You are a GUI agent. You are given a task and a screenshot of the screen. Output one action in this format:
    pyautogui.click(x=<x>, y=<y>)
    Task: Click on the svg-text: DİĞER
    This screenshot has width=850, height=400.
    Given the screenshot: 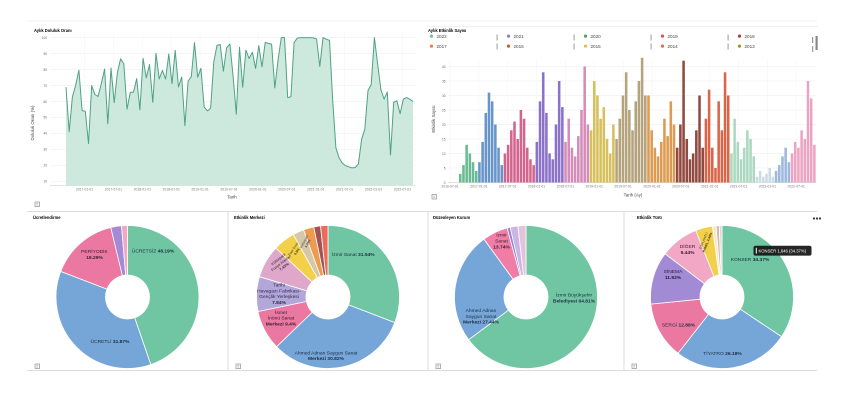 What is the action you would take?
    pyautogui.click(x=688, y=246)
    